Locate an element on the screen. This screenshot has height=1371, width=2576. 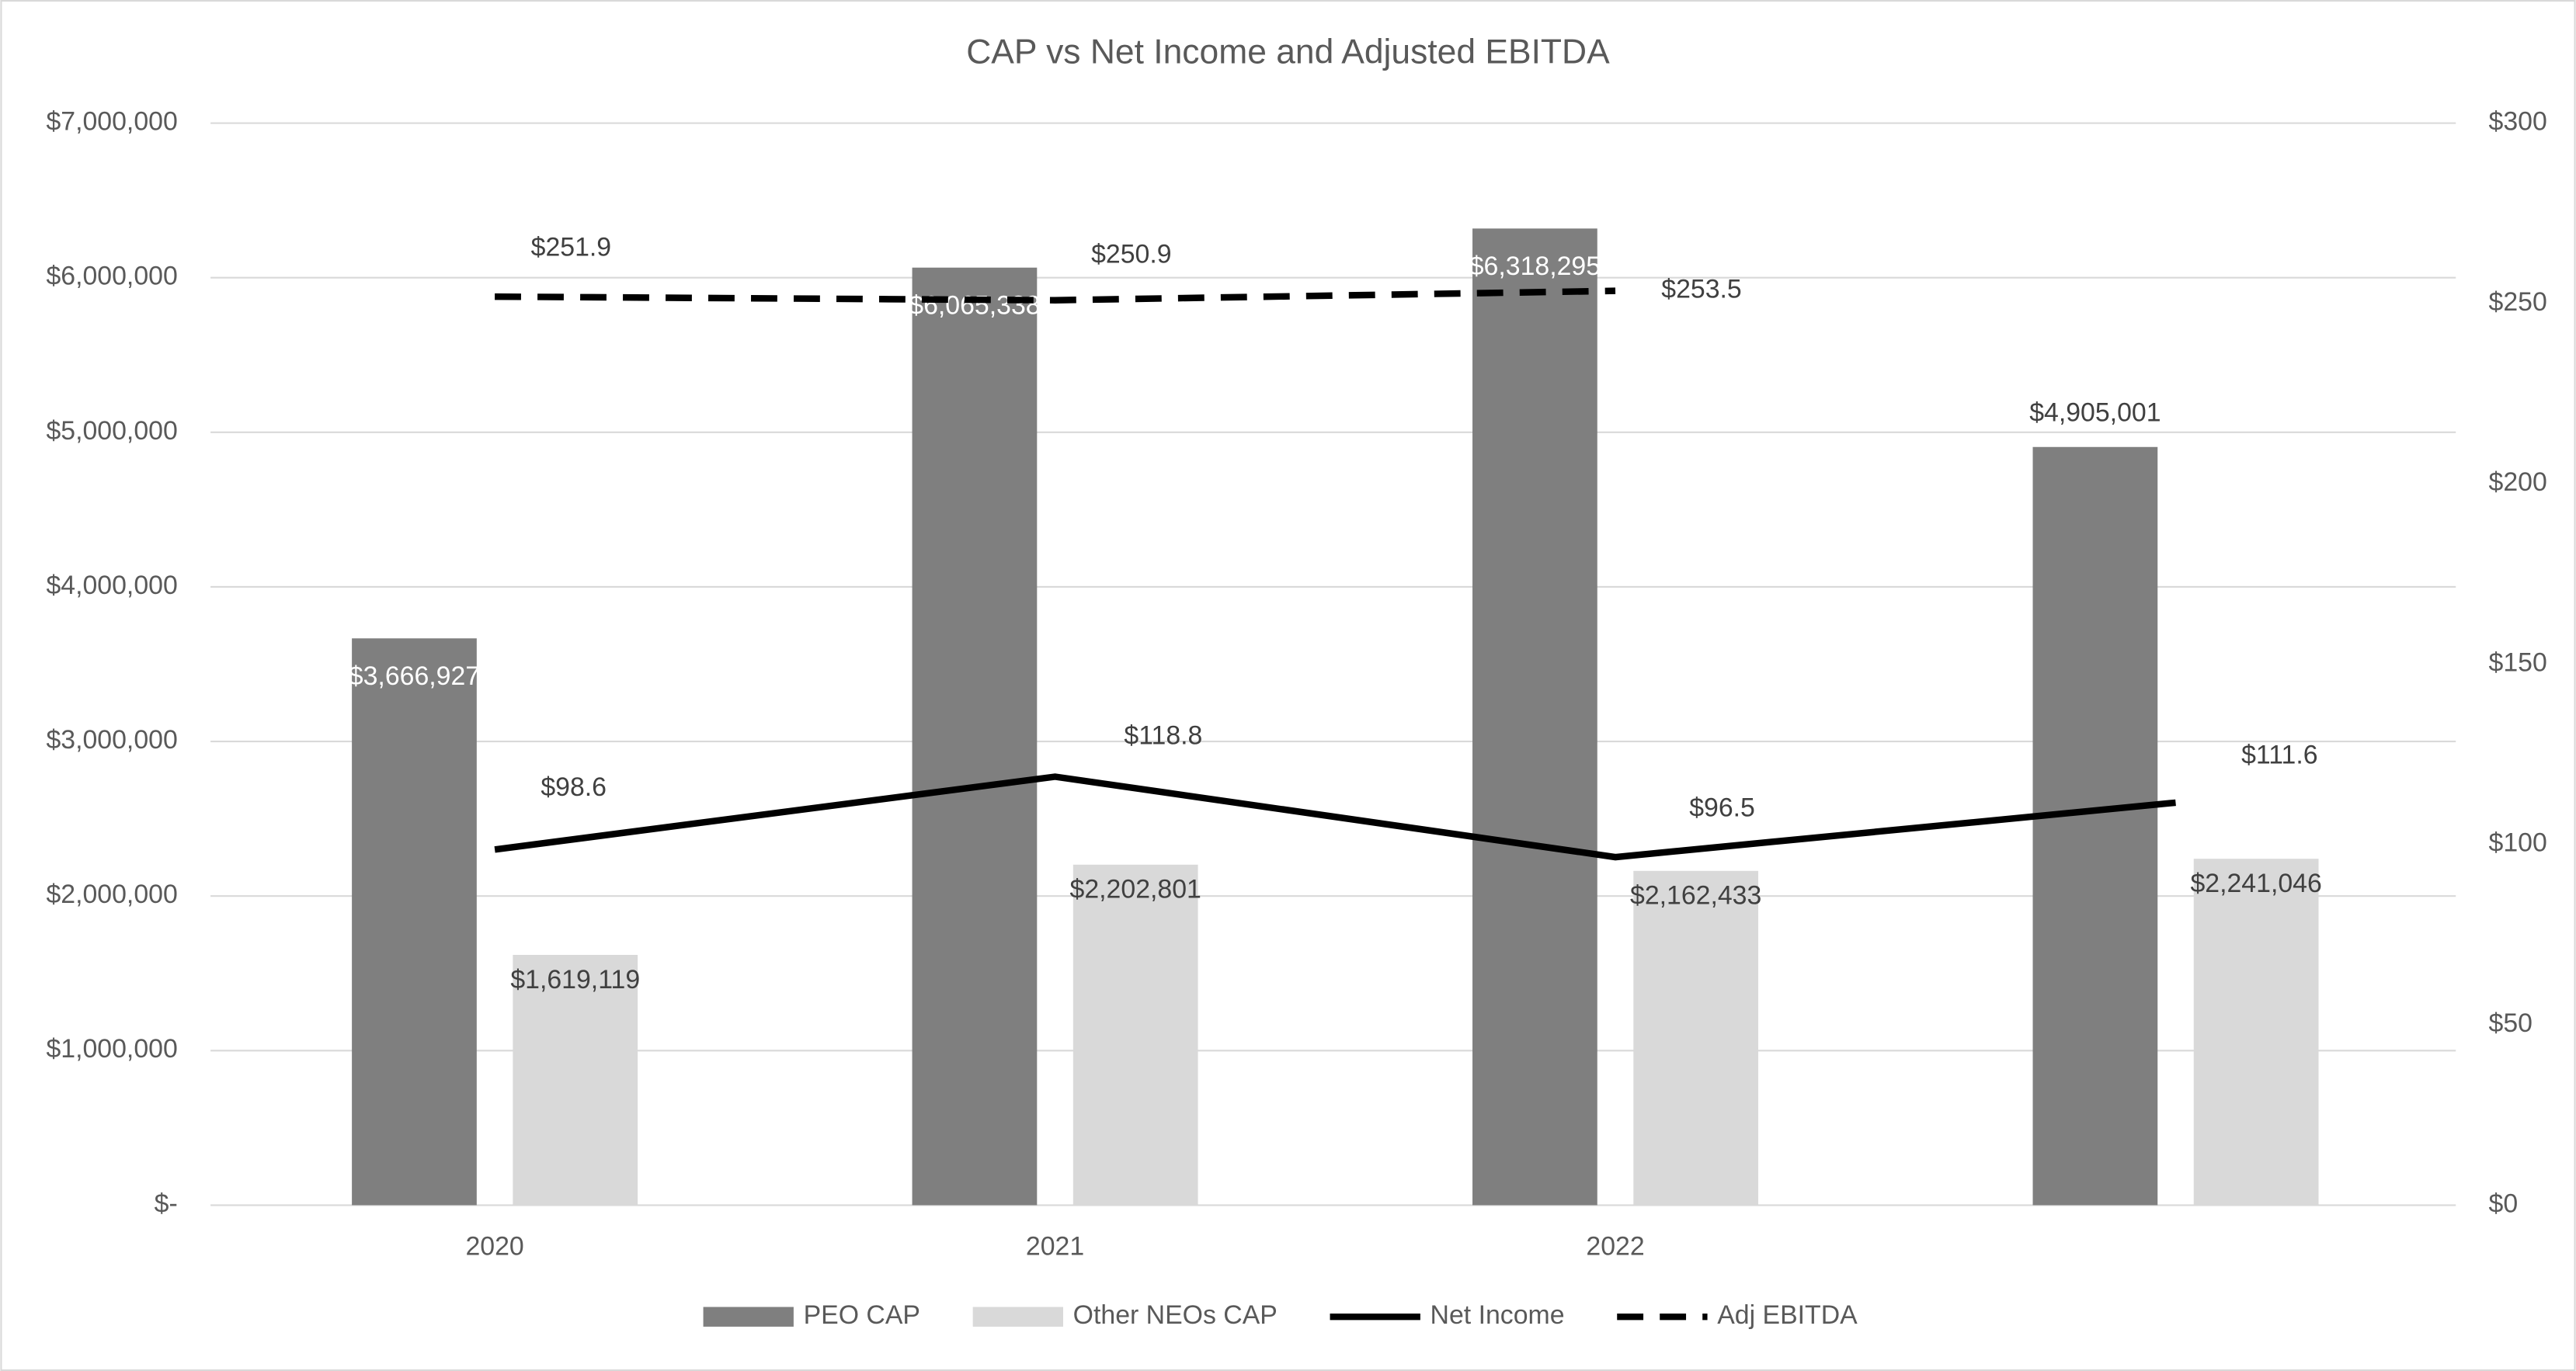
x-tick-label: 2020 is located at coordinates (494, 1246).